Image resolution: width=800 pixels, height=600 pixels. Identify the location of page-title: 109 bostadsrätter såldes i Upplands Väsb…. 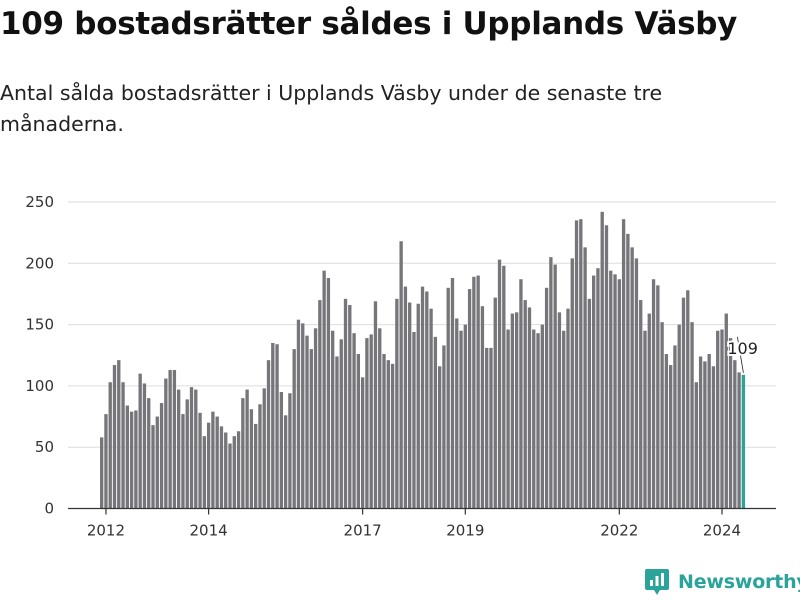
(369, 24).